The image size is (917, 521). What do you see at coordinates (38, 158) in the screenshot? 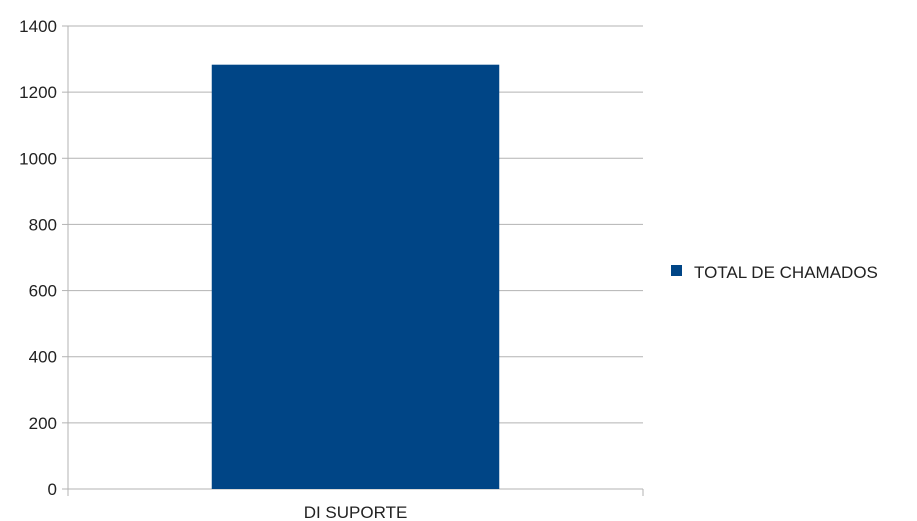
I see `y-tick-label: 1000` at bounding box center [38, 158].